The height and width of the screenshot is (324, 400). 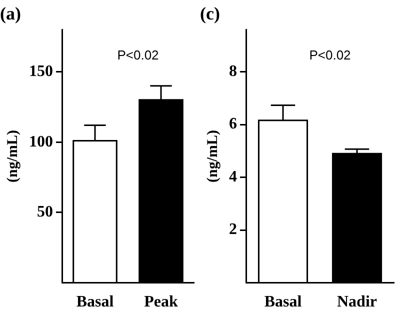 I want to click on y-tick-label: 8, so click(x=233, y=71).